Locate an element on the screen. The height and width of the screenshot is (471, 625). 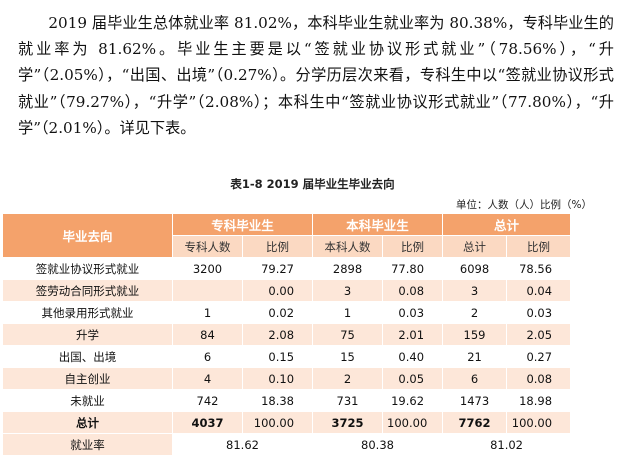
table-cell: 0.00 is located at coordinates (277, 290).